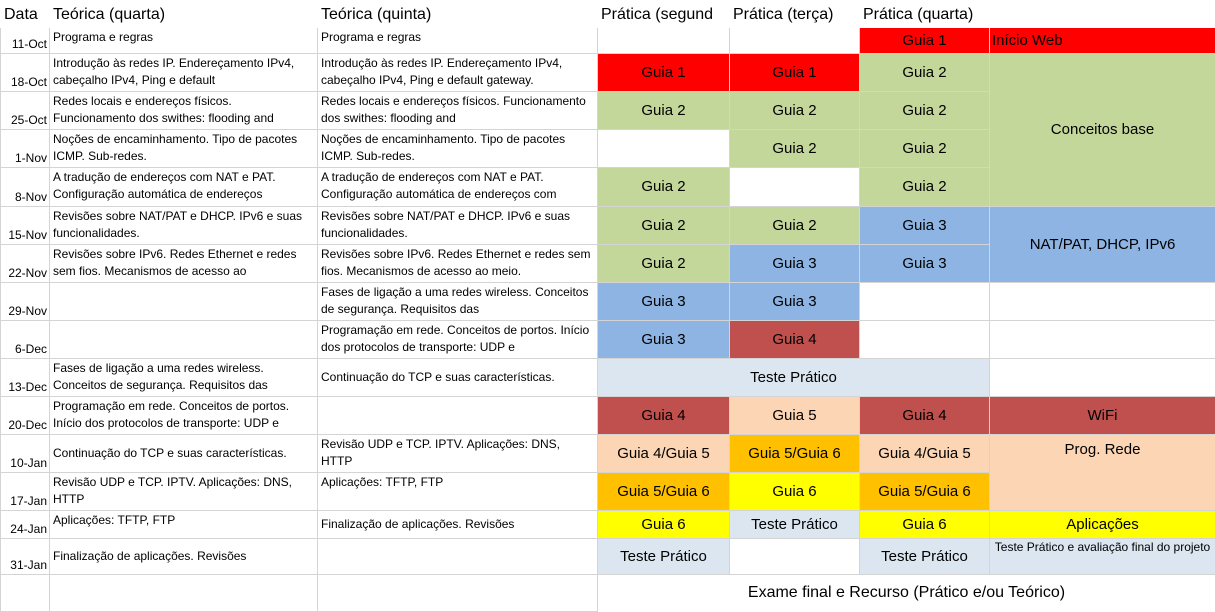  What do you see at coordinates (25, 41) in the screenshot?
I see `row-date: 11-Oct` at bounding box center [25, 41].